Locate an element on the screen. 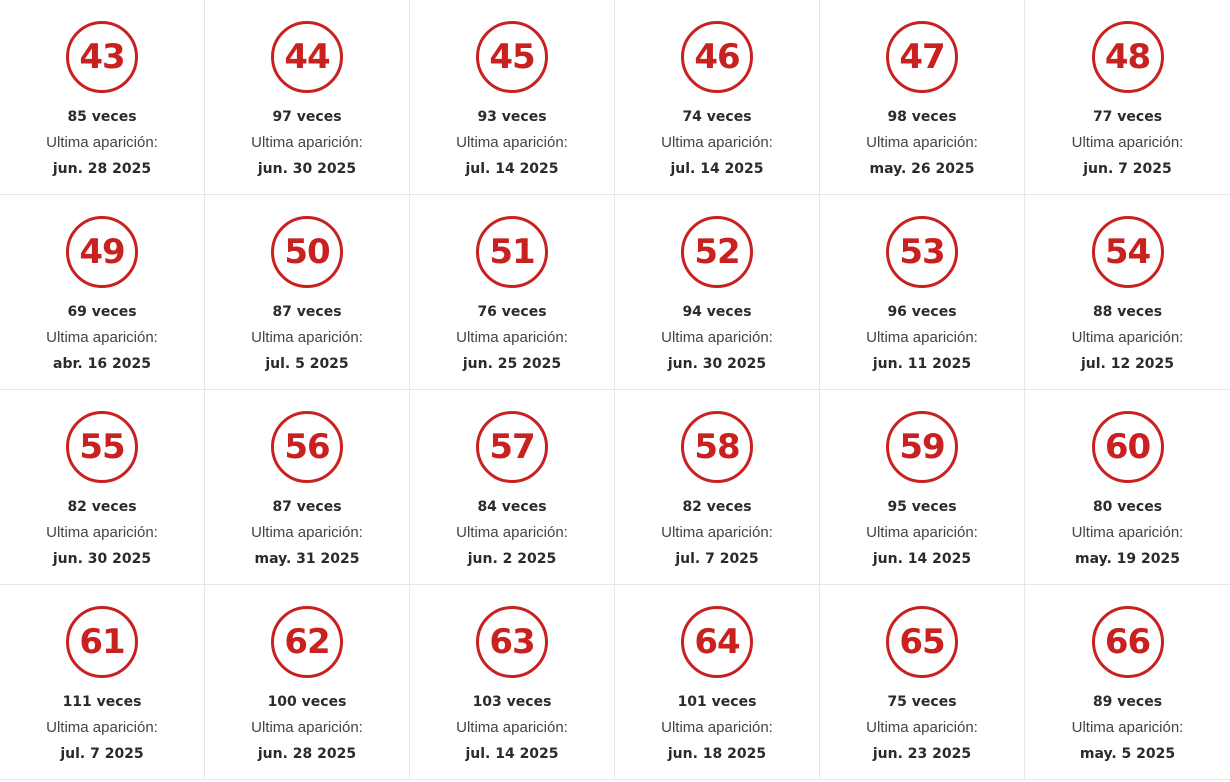 This screenshot has height=782, width=1230. number-ball: 49 is located at coordinates (102, 252).